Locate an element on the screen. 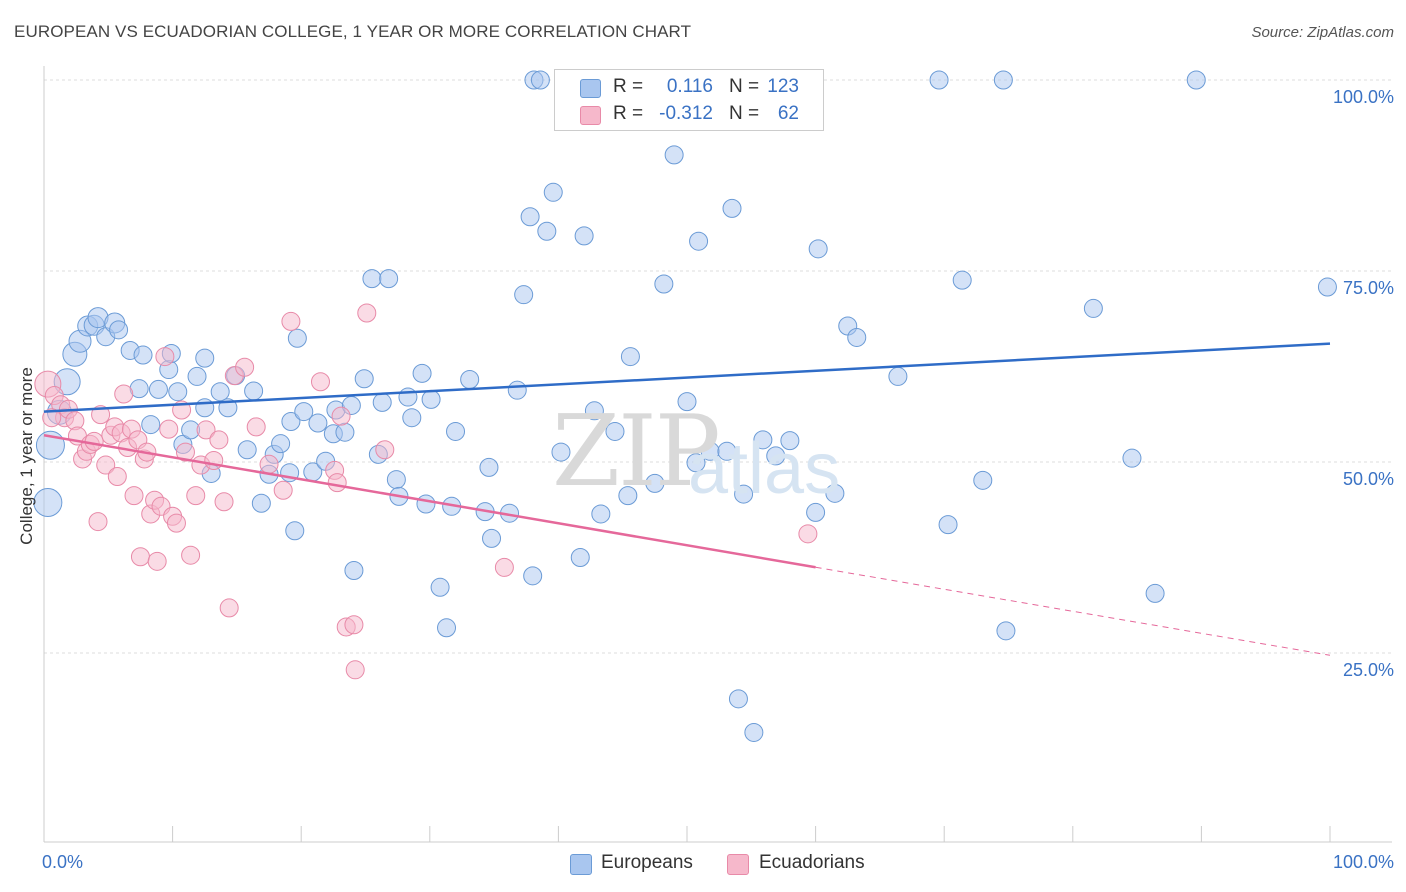 The height and width of the screenshot is (892, 1406). legend-item-ecuadorians: Ecuadorians is located at coordinates (802, 864).